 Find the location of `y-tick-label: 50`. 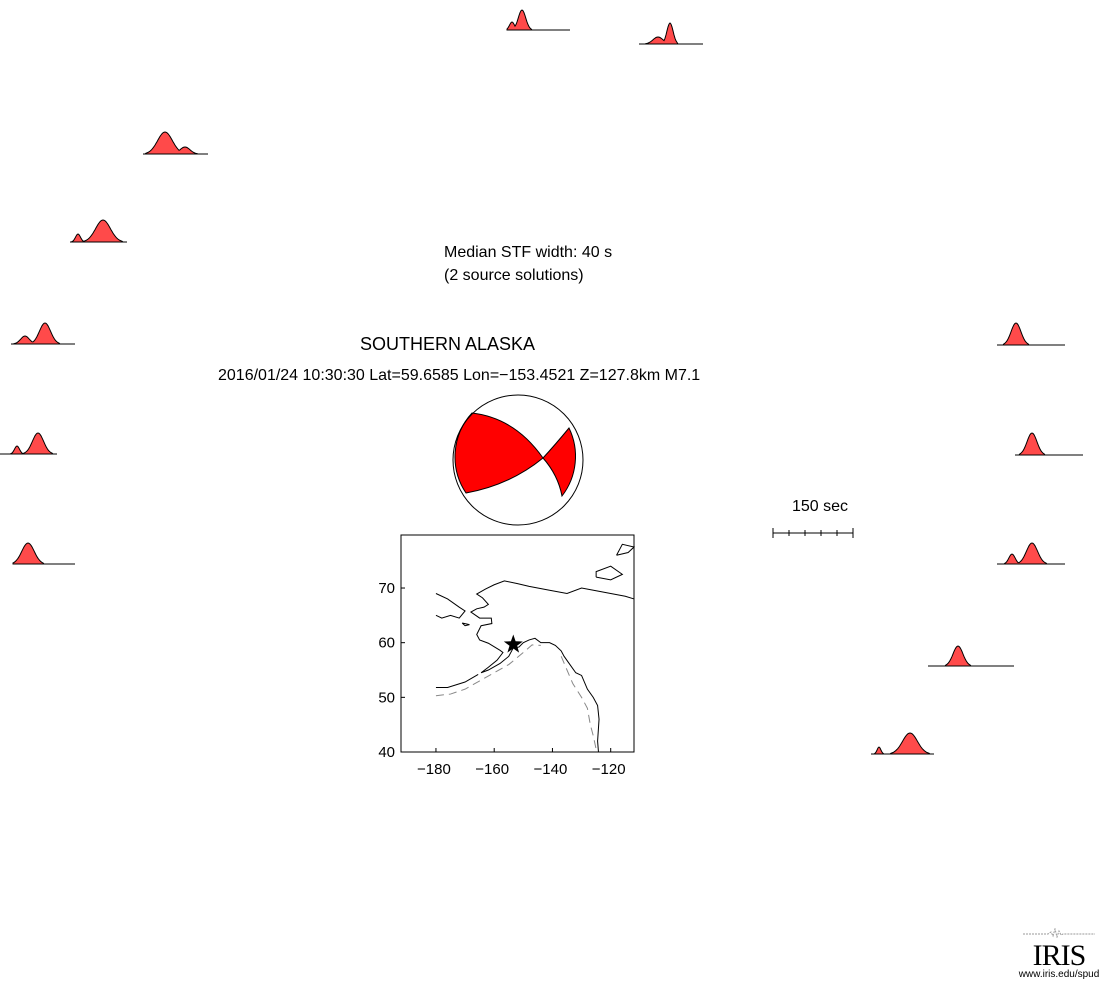

y-tick-label: 50 is located at coordinates (386, 697).